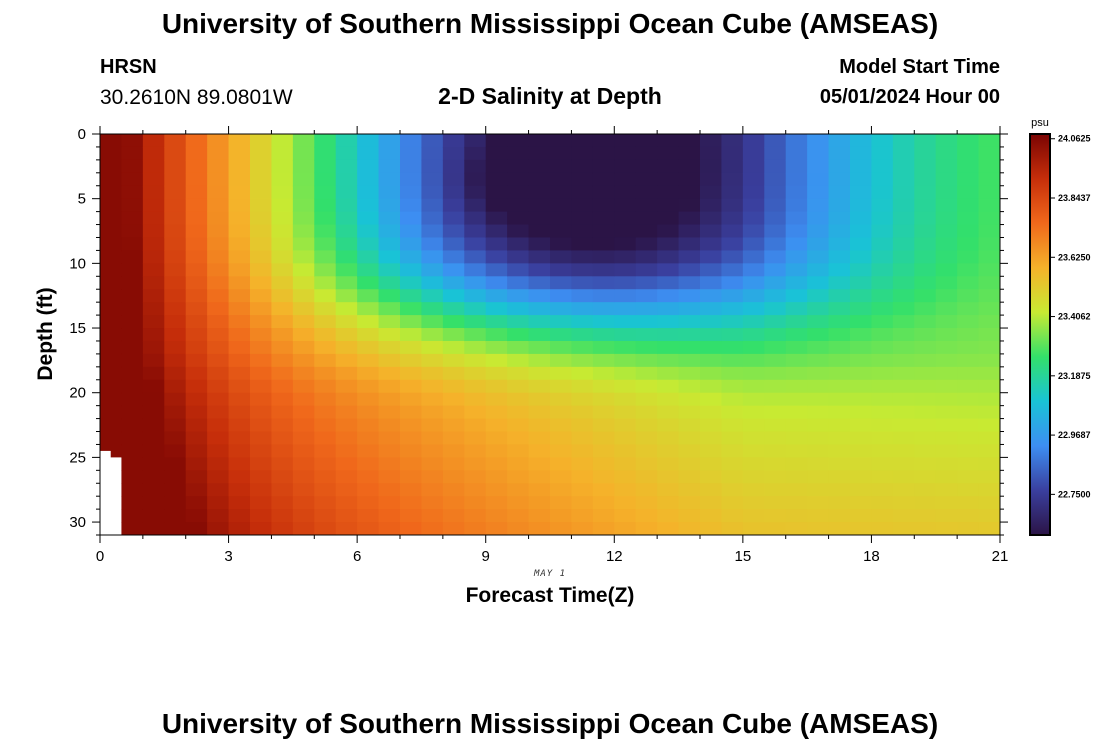  Describe the element at coordinates (1074, 317) in the screenshot. I see `colorbar-tick-label: 23.4062` at that location.